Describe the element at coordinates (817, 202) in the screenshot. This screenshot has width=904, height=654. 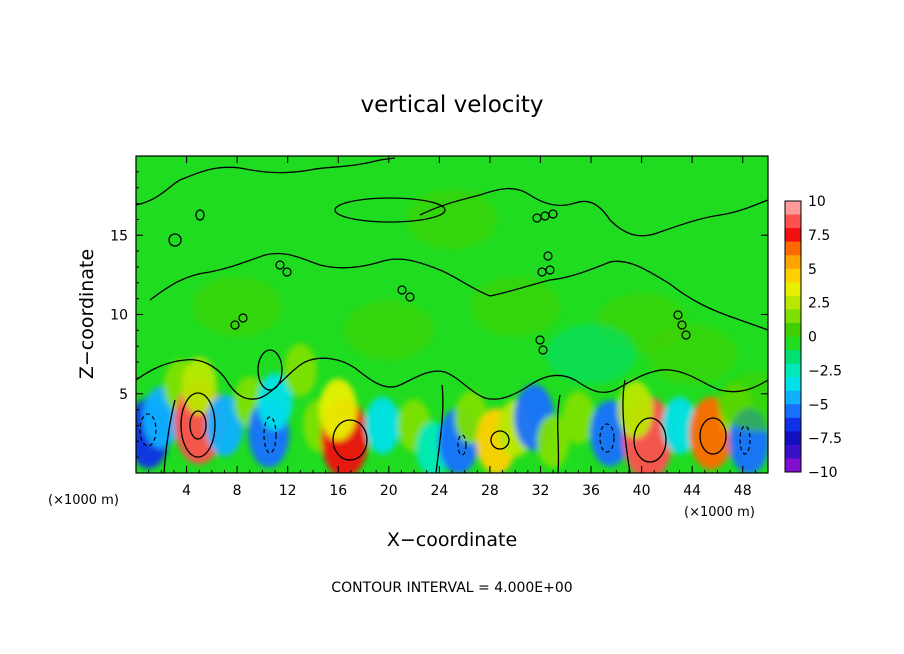
I see `colorbar-tick-label-0: 10` at that location.